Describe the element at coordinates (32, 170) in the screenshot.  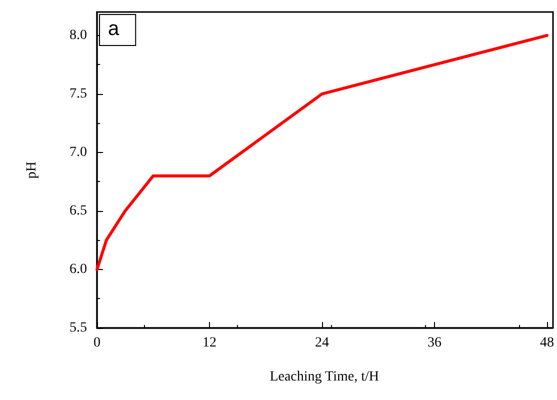
I see `y-axis-title: pH` at that location.